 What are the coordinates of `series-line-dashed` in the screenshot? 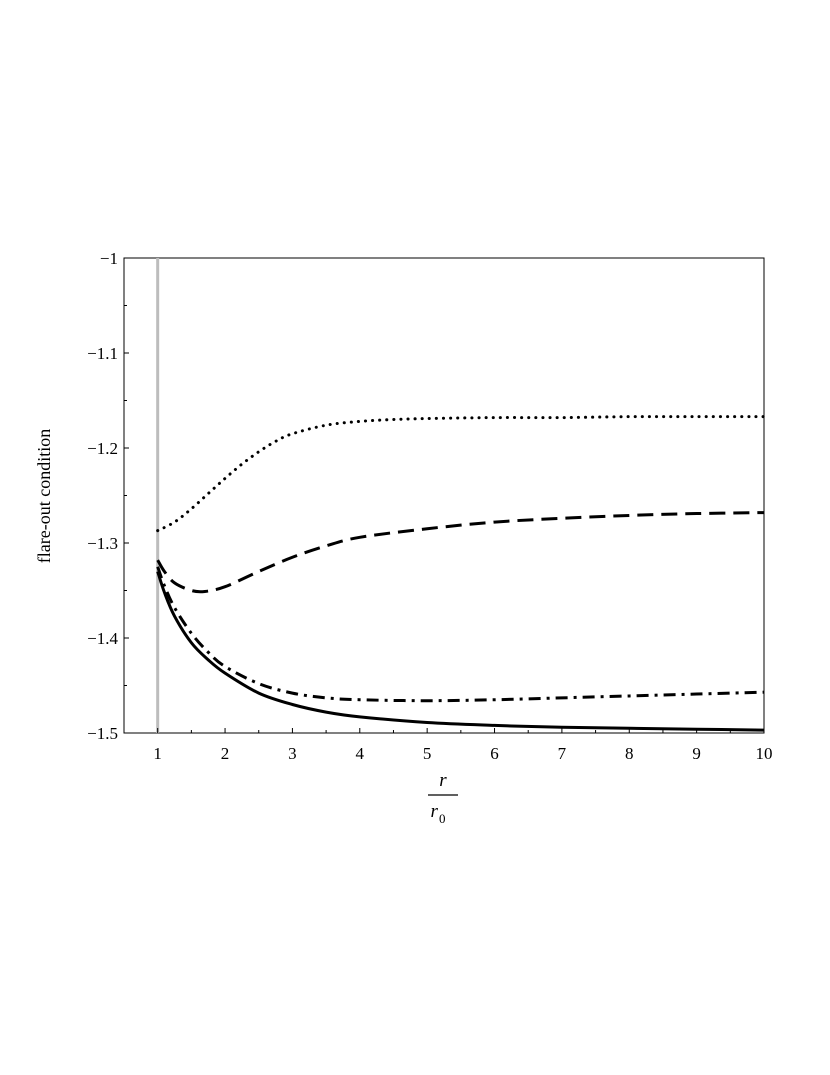 It's located at (460, 552).